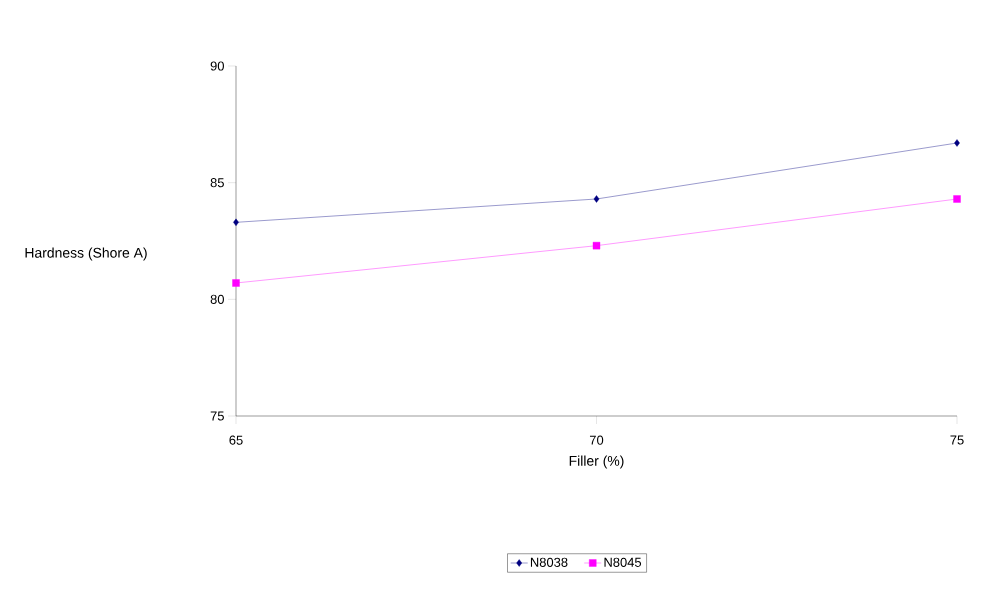 The image size is (1004, 594). What do you see at coordinates (217, 416) in the screenshot?
I see `y-tick-label: 75` at bounding box center [217, 416].